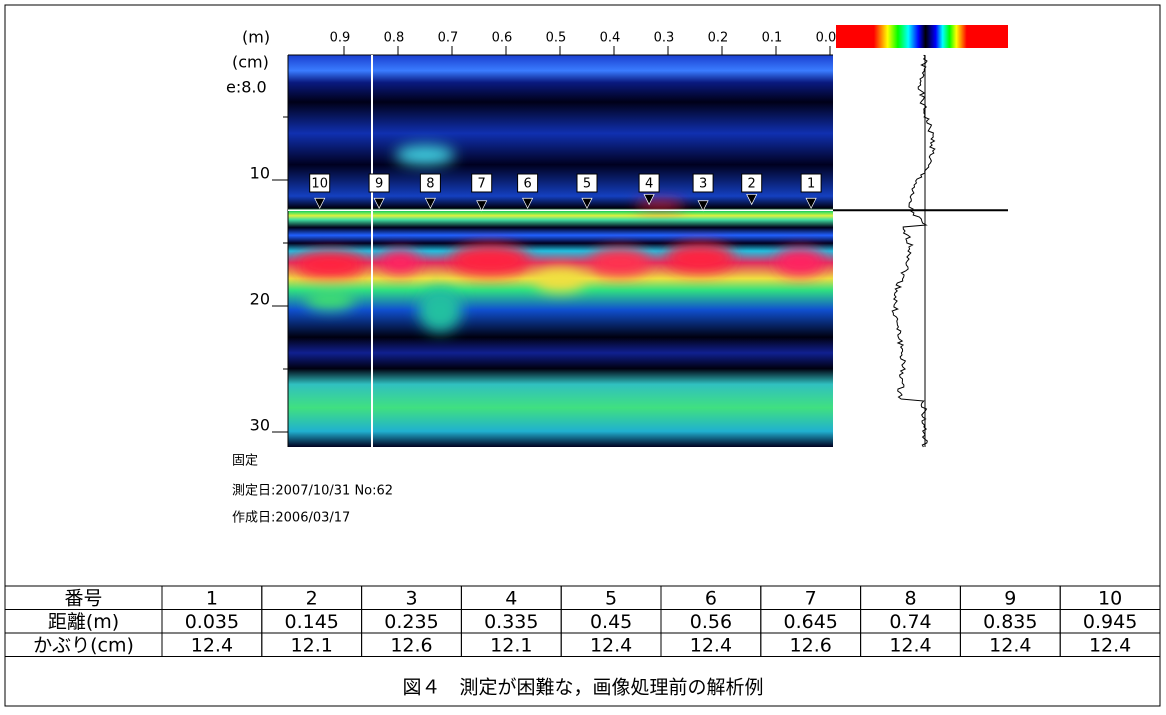  I want to click on marker-label: 5, so click(587, 184).